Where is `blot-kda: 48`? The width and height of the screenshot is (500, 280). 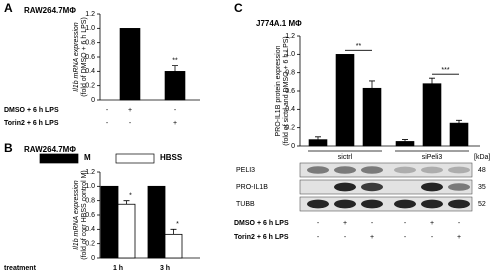
blot-kda: 48 is located at coordinates (482, 170).